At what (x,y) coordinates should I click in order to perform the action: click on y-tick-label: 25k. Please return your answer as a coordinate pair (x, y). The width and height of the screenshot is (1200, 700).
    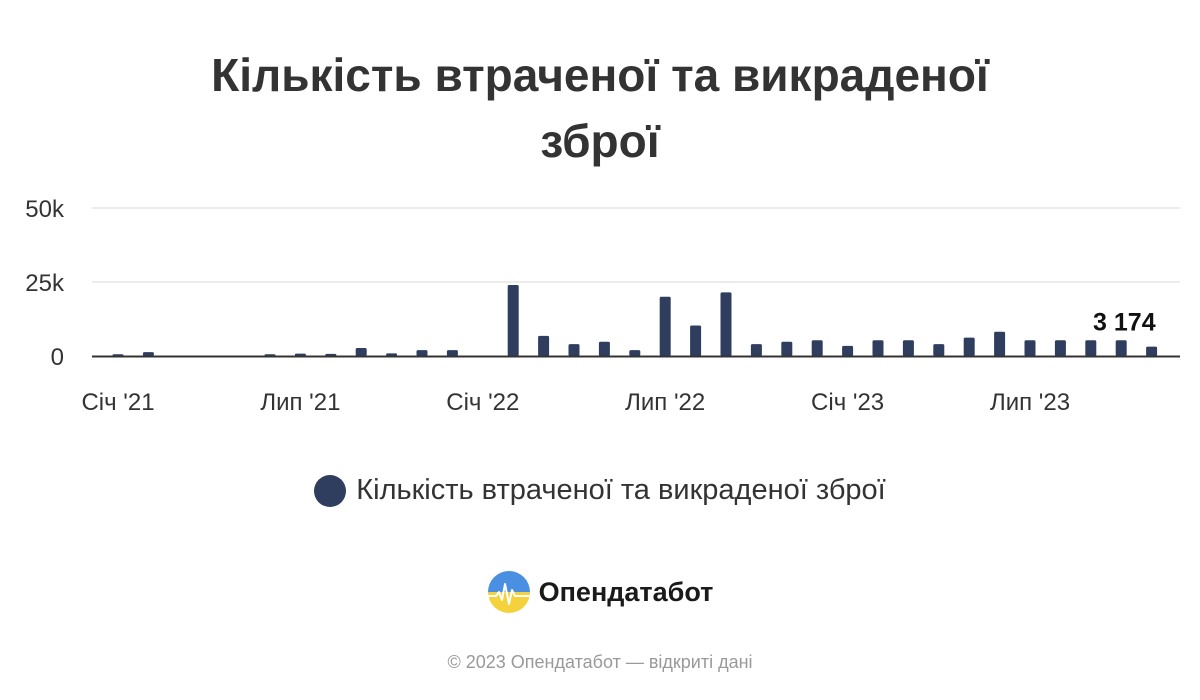
    Looking at the image, I should click on (45, 283).